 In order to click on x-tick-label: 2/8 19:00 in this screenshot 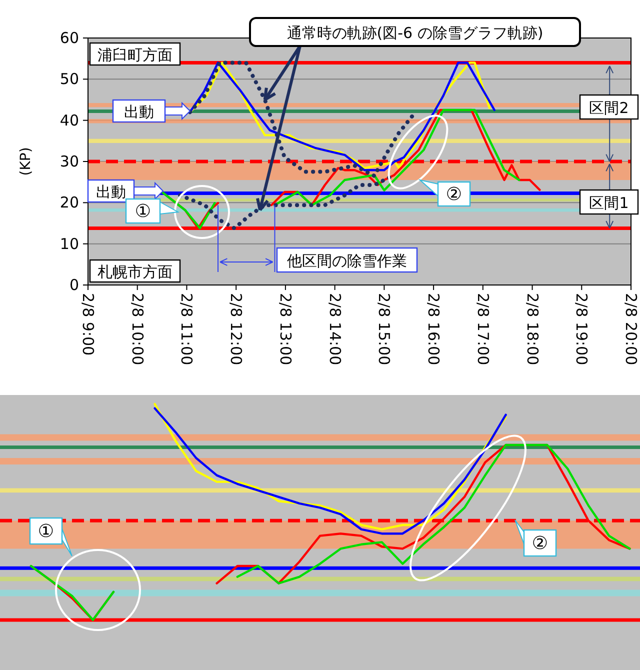, I will do `click(581, 329)`.